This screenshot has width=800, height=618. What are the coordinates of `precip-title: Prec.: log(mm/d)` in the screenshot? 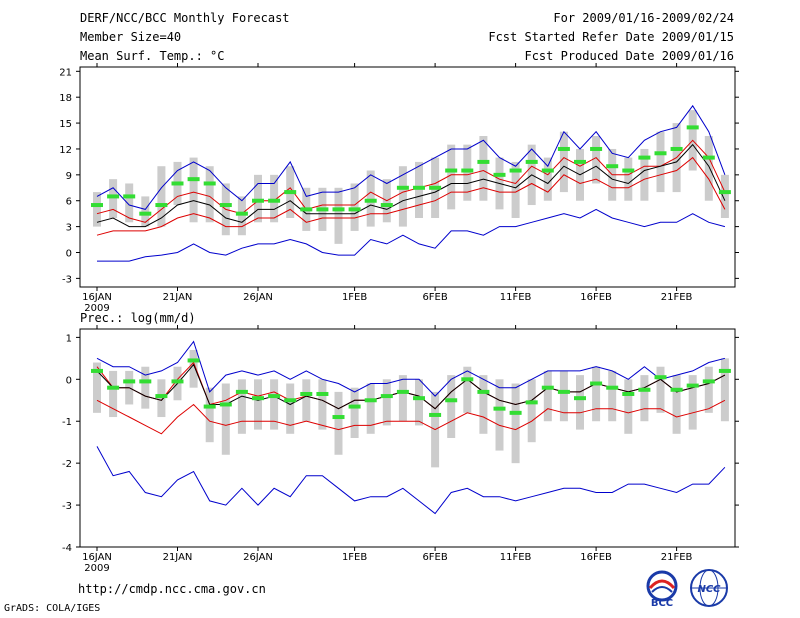 It's located at (138, 318).